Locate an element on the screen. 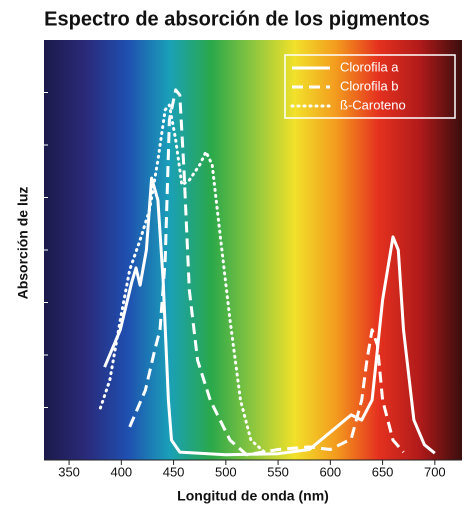  y-axis-label: Absorción de luz is located at coordinates (23, 243).